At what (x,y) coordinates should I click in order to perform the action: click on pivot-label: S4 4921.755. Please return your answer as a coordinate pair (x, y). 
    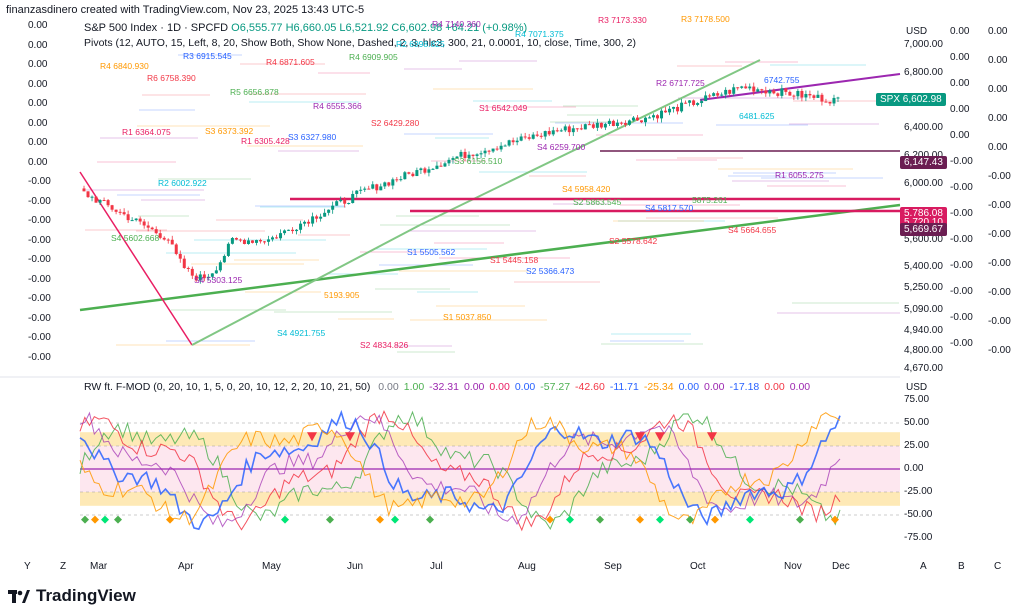
    Looking at the image, I should click on (301, 332).